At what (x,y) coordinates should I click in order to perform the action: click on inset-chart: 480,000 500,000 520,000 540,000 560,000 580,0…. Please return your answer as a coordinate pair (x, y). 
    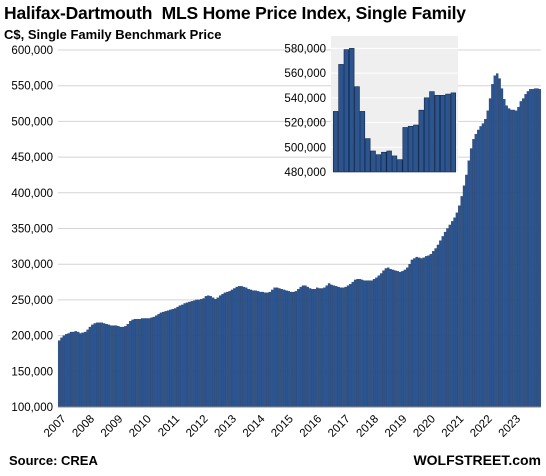
    Looking at the image, I should click on (371, 107).